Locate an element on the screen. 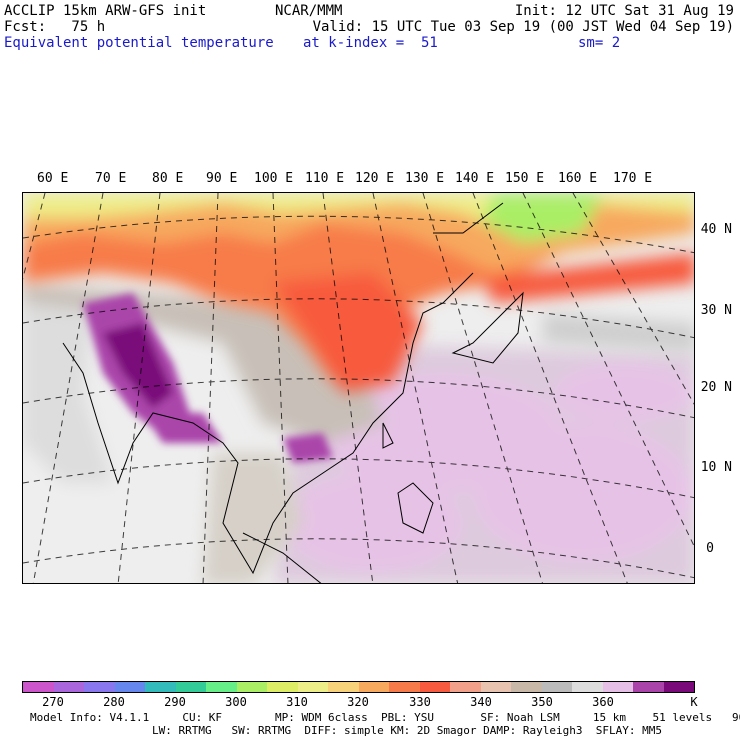 The image size is (740, 740). colorbar-tick: 320 is located at coordinates (358, 702).